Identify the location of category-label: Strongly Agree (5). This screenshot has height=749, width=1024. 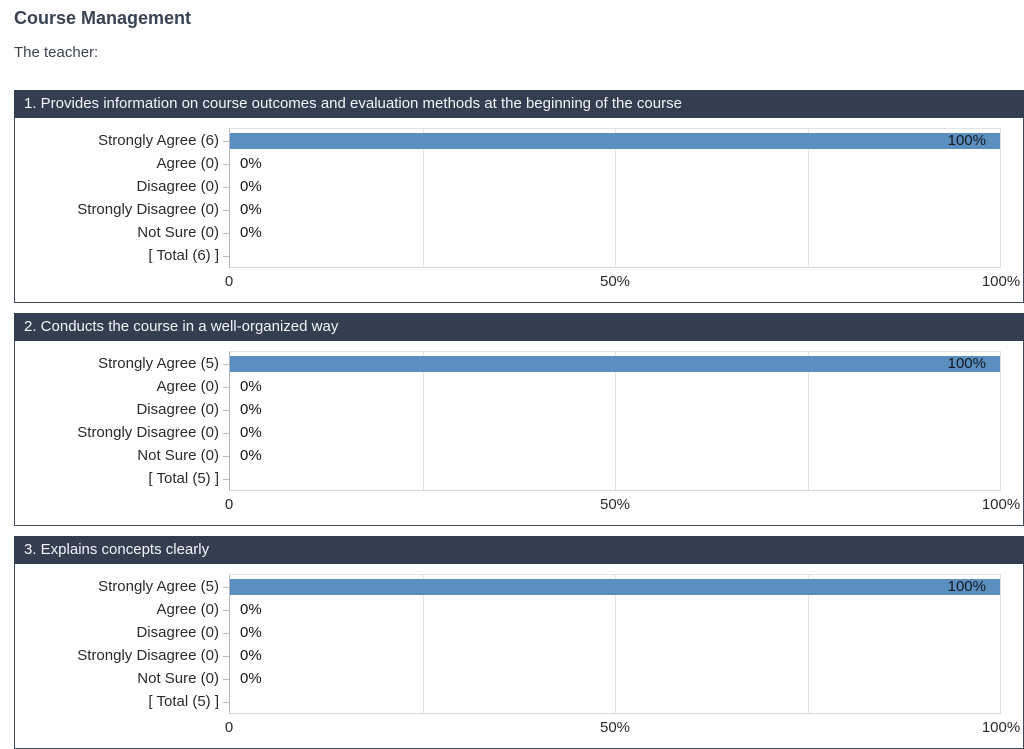
(158, 586).